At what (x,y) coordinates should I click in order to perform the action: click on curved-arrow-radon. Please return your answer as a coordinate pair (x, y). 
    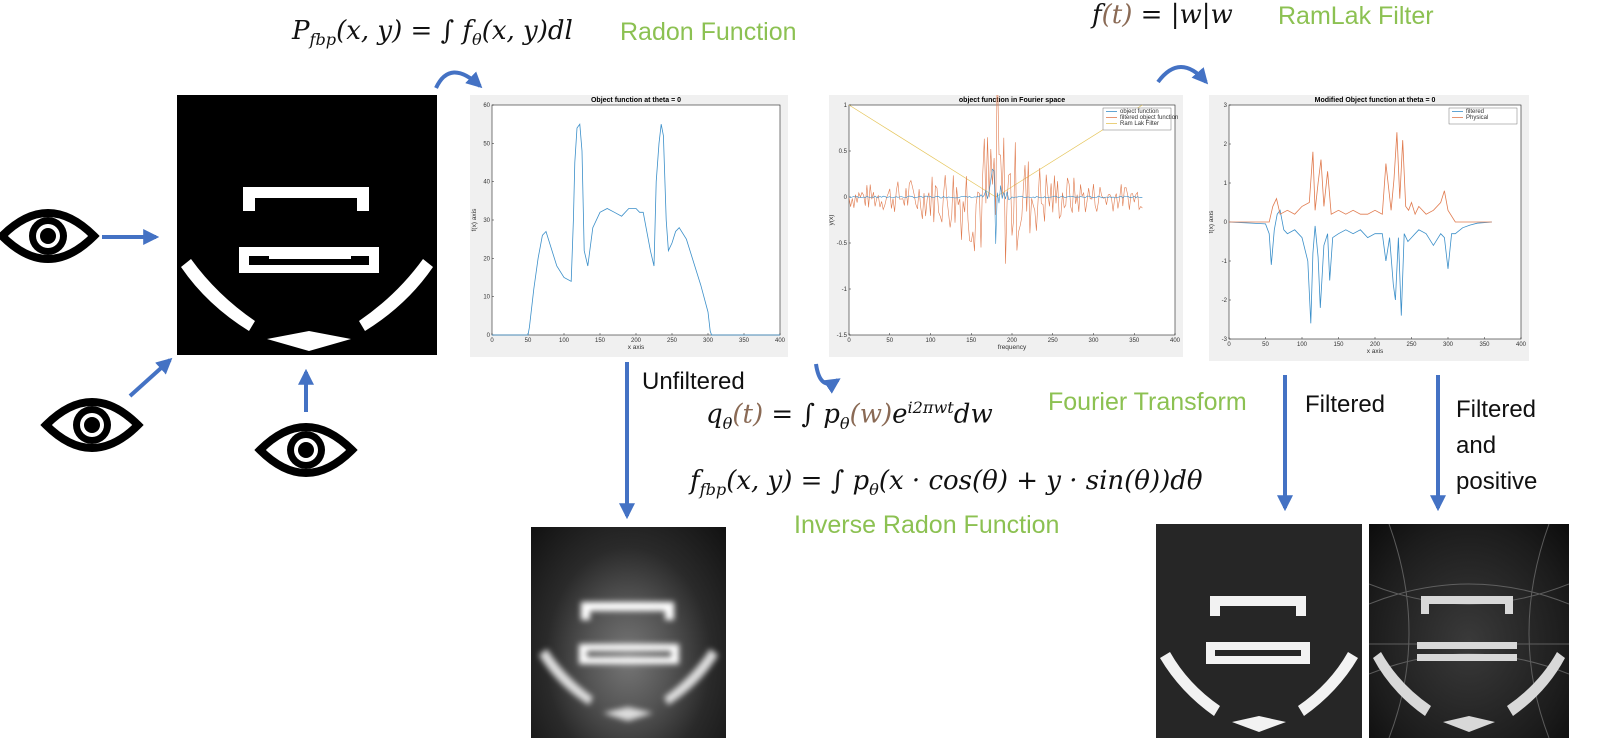
    Looking at the image, I should click on (458, 79).